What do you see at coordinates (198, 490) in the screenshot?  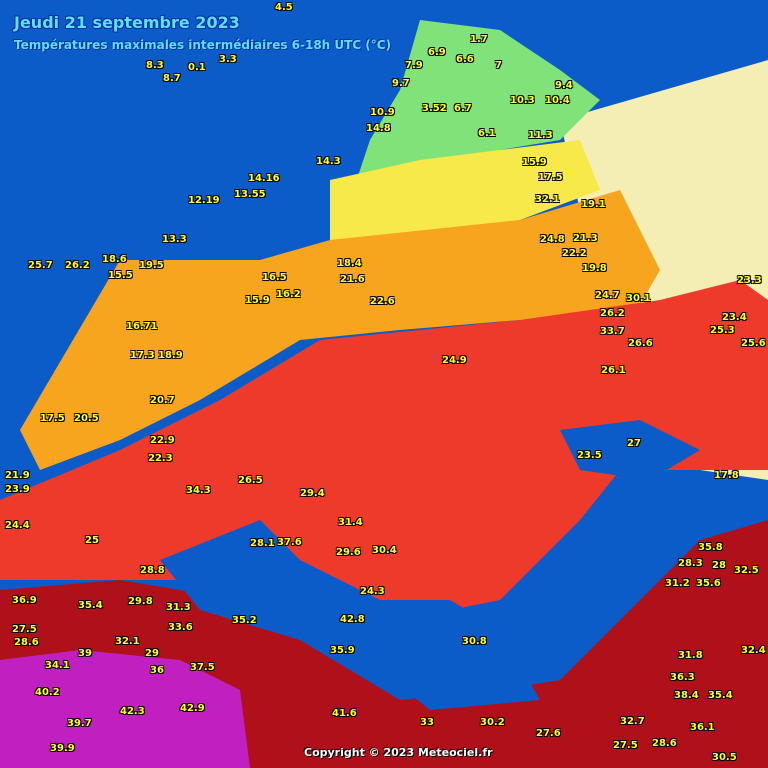 I see `temperature-label: 34.3` at bounding box center [198, 490].